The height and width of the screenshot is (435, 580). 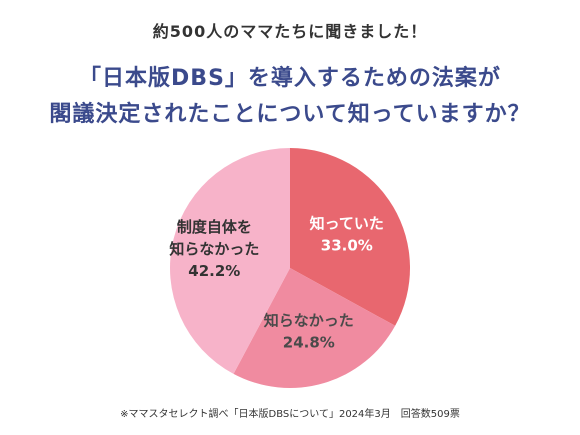 I want to click on slice-3-category-label: 知らなかった, so click(x=214, y=249).